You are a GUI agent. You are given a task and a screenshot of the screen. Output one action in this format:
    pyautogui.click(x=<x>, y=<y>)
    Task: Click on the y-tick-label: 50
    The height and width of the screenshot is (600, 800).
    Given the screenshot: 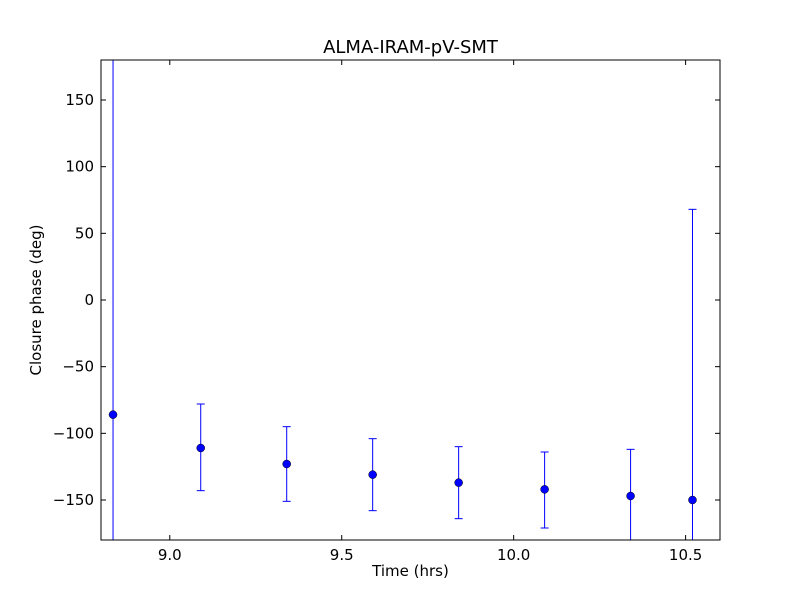 What is the action you would take?
    pyautogui.click(x=84, y=233)
    